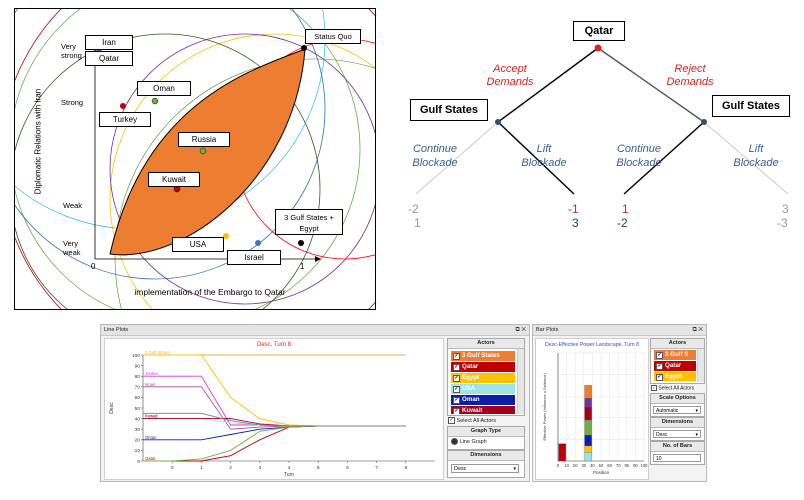 The image size is (804, 500). I want to click on bar-actors-scrollbar, so click(700, 365).